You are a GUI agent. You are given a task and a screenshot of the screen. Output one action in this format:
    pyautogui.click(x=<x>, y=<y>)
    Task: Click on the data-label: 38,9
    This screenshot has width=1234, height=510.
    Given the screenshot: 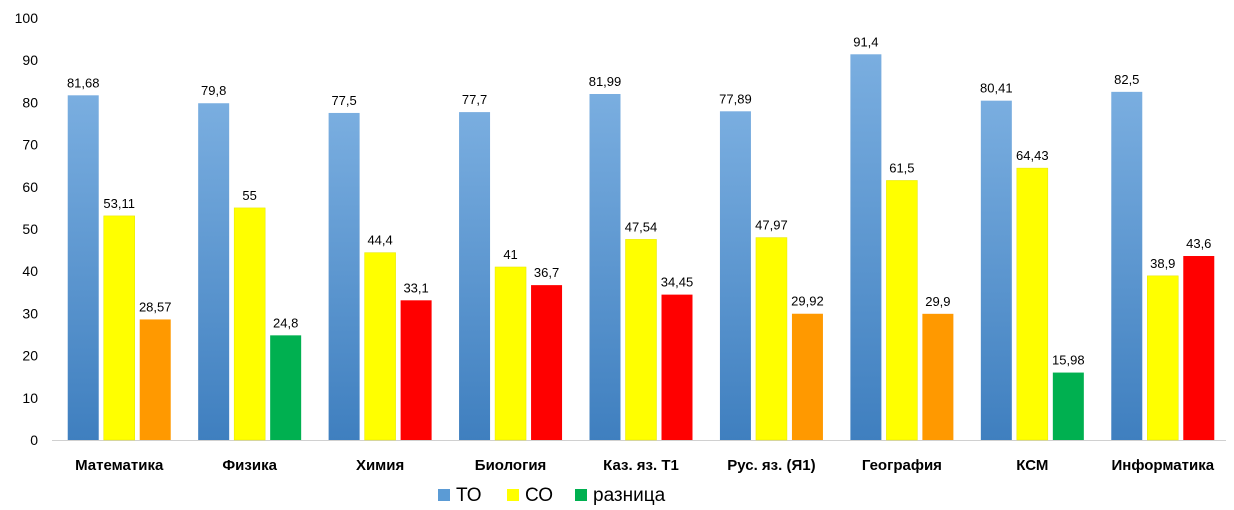 What is the action you would take?
    pyautogui.click(x=1162, y=263)
    